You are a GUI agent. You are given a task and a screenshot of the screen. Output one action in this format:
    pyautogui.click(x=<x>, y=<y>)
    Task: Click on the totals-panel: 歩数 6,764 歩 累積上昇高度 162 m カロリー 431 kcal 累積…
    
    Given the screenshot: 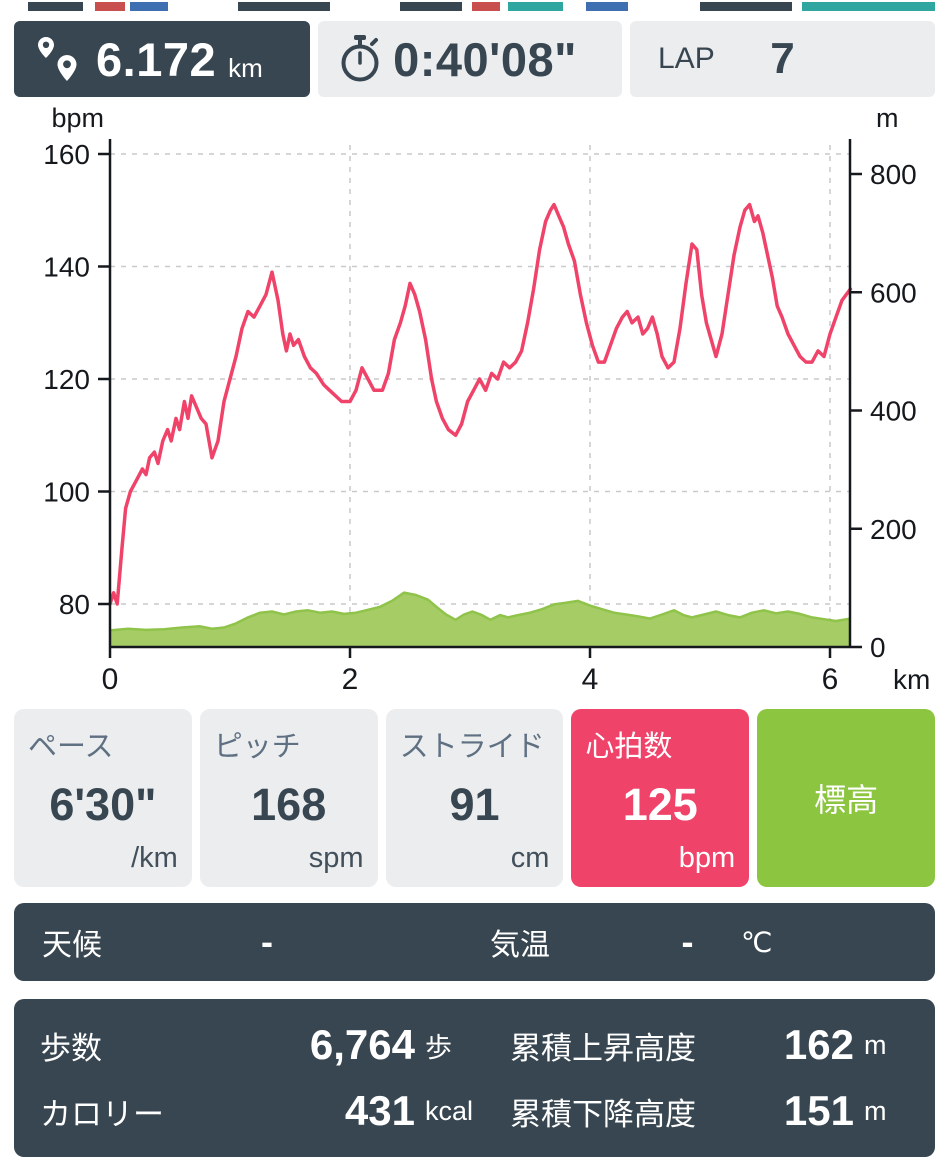 What is the action you would take?
    pyautogui.click(x=474, y=1078)
    